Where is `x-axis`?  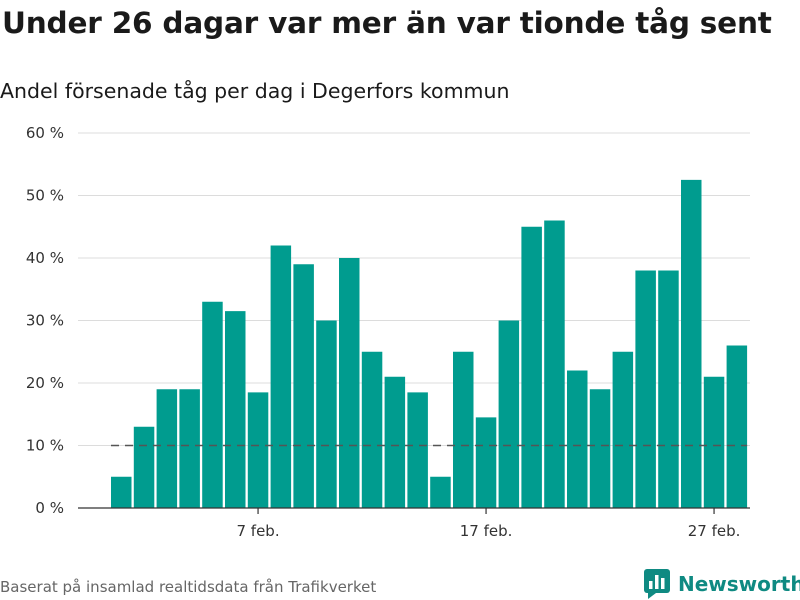
x-axis is located at coordinates (414, 510).